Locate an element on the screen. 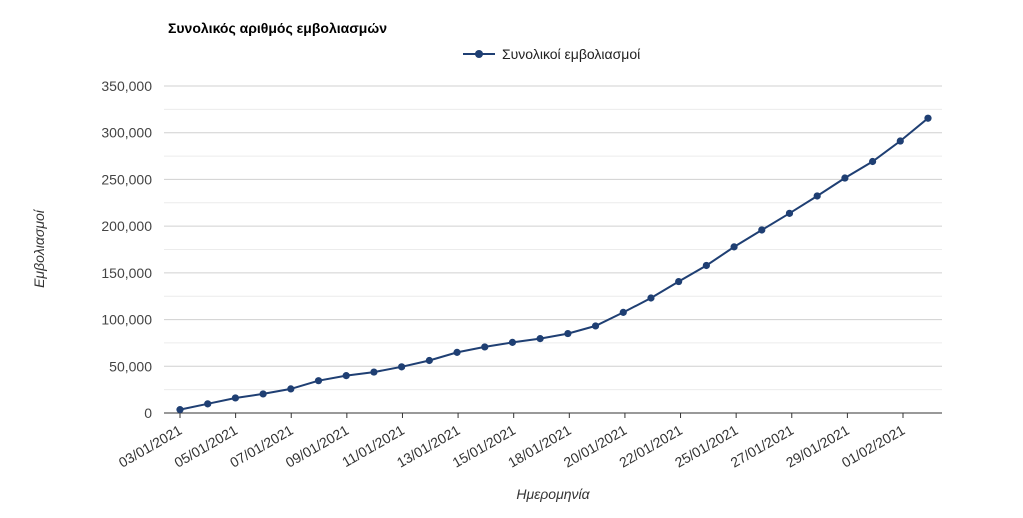 The image size is (1023, 518). y-tick-label: 150,000 is located at coordinates (126, 273).